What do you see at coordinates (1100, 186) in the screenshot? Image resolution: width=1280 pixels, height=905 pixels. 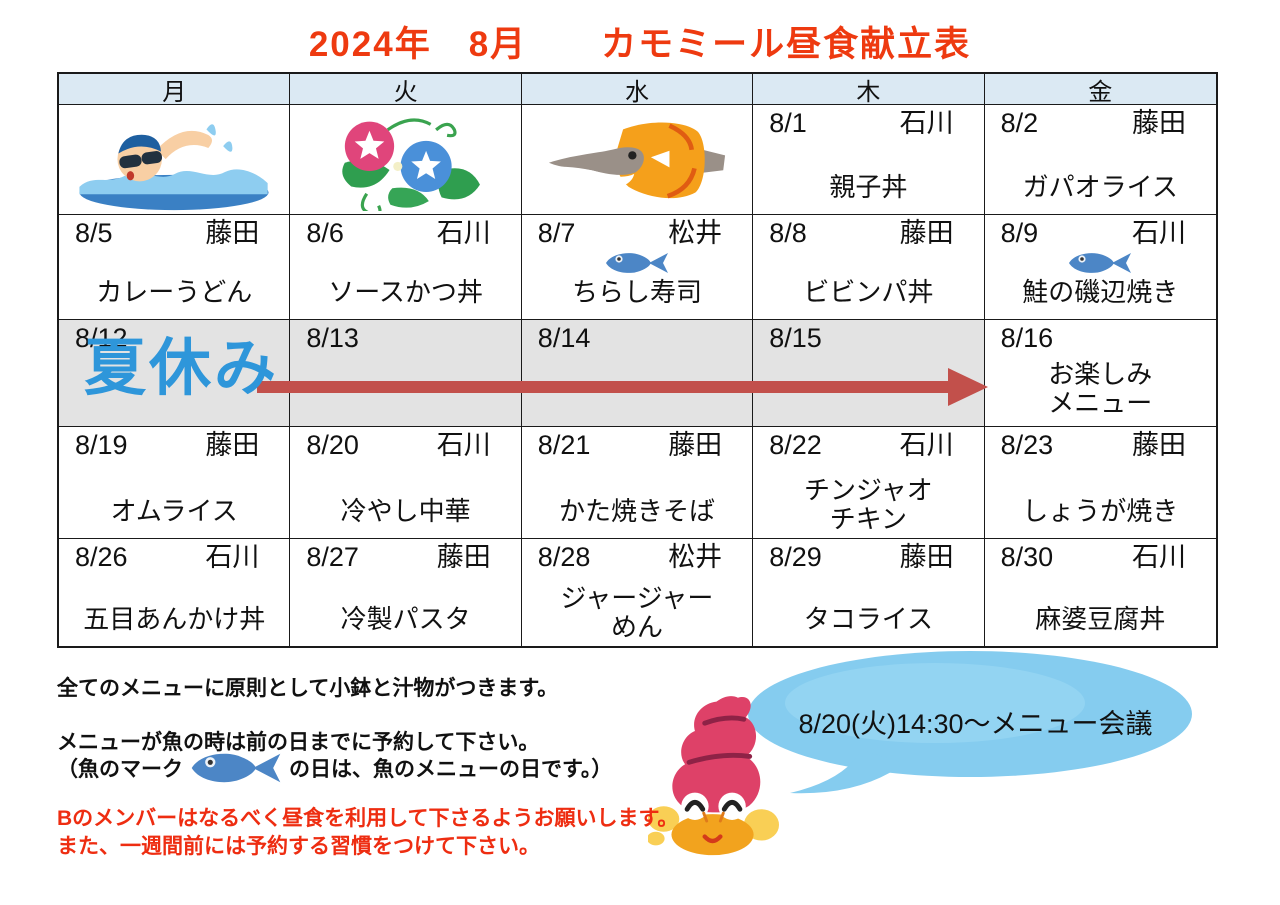 I see `cell-menu: ガパオライス` at bounding box center [1100, 186].